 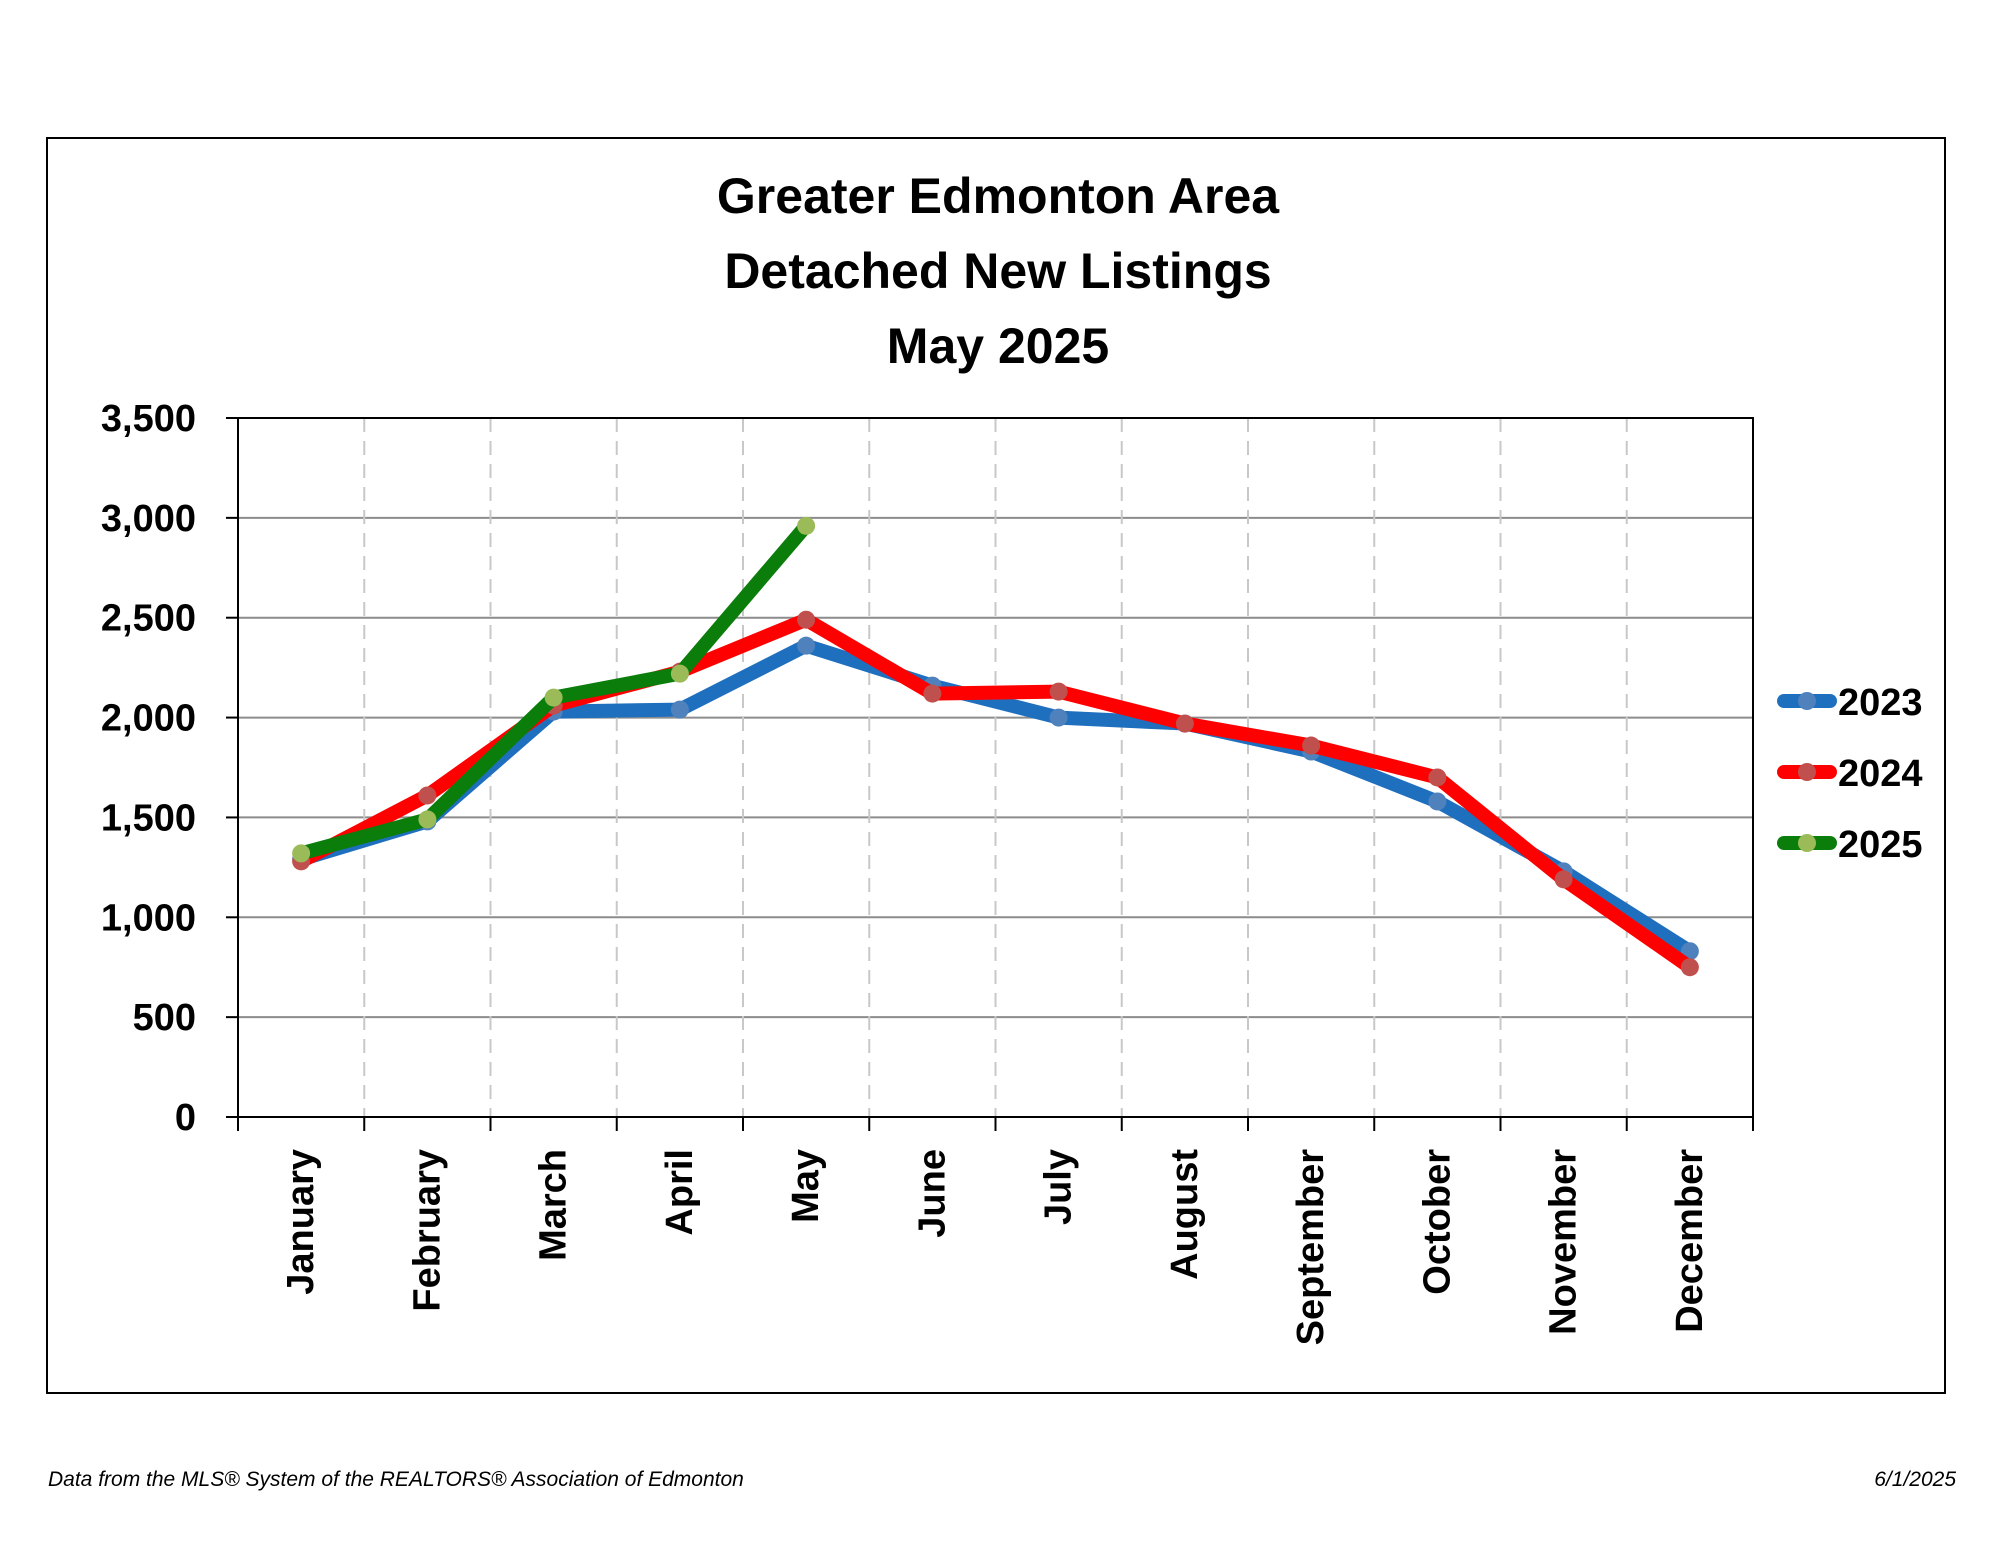 What do you see at coordinates (1437, 1222) in the screenshot?
I see `x-tick-label: October` at bounding box center [1437, 1222].